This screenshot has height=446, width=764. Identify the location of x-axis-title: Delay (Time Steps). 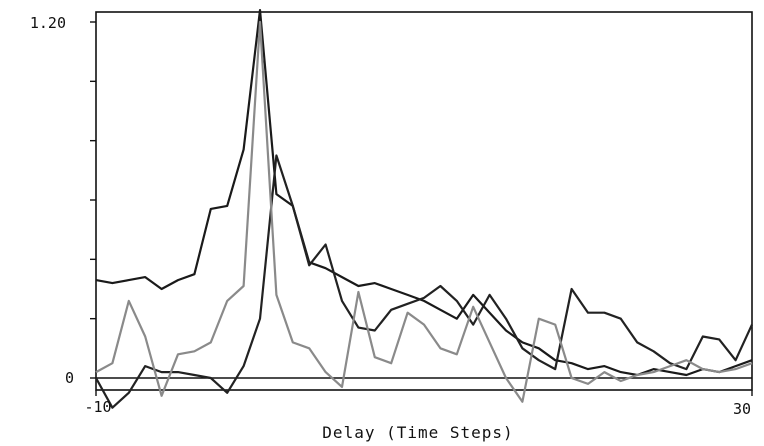
(417, 432).